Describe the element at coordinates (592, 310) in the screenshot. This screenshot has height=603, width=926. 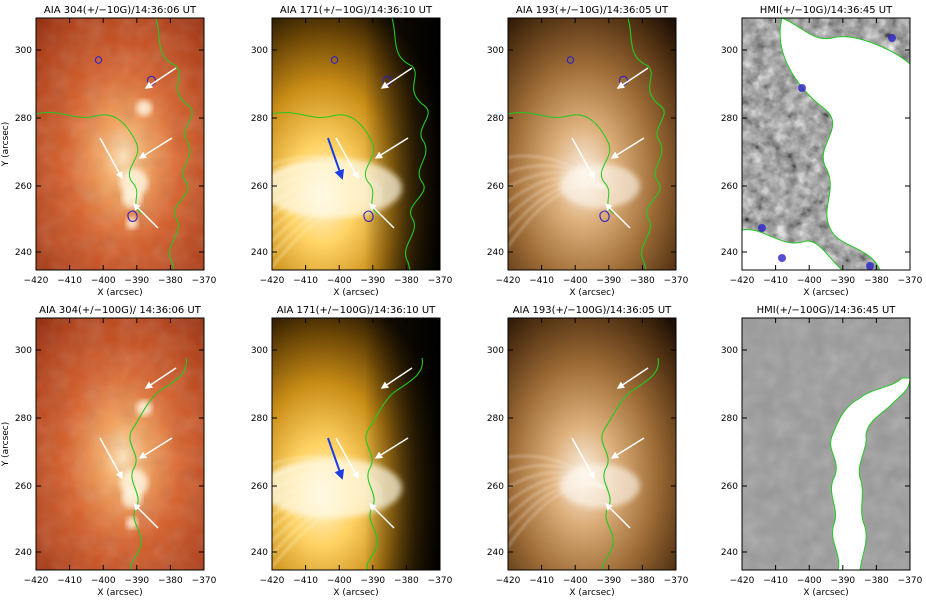
I see `panel-title: AIA 193(+/−100G)/14:36:05 UT` at that location.